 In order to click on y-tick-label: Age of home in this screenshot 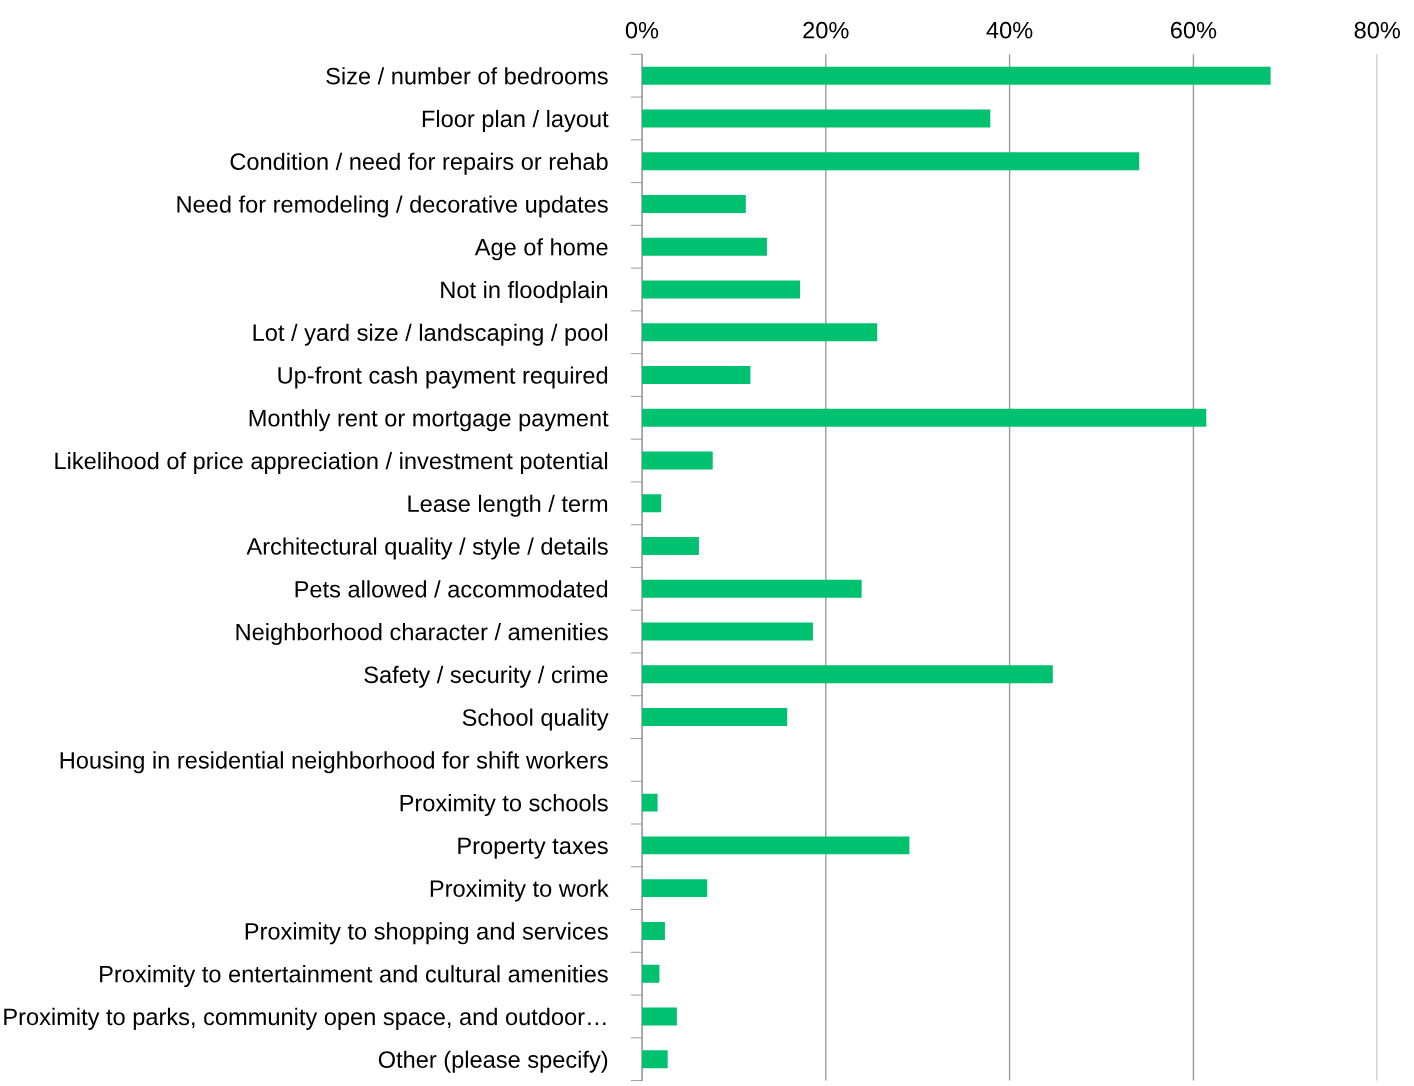, I will do `click(541, 249)`.